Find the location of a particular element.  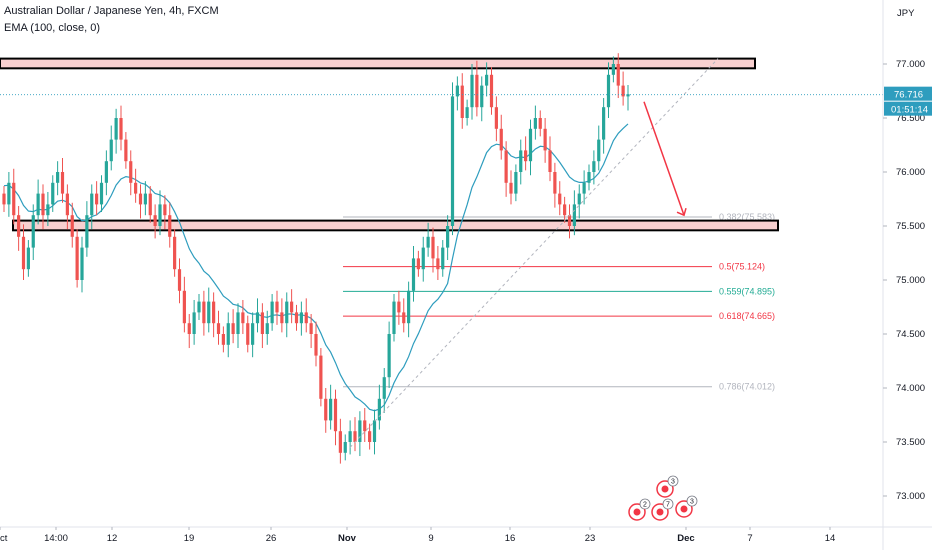

time-tick-label: 26 is located at coordinates (271, 538).